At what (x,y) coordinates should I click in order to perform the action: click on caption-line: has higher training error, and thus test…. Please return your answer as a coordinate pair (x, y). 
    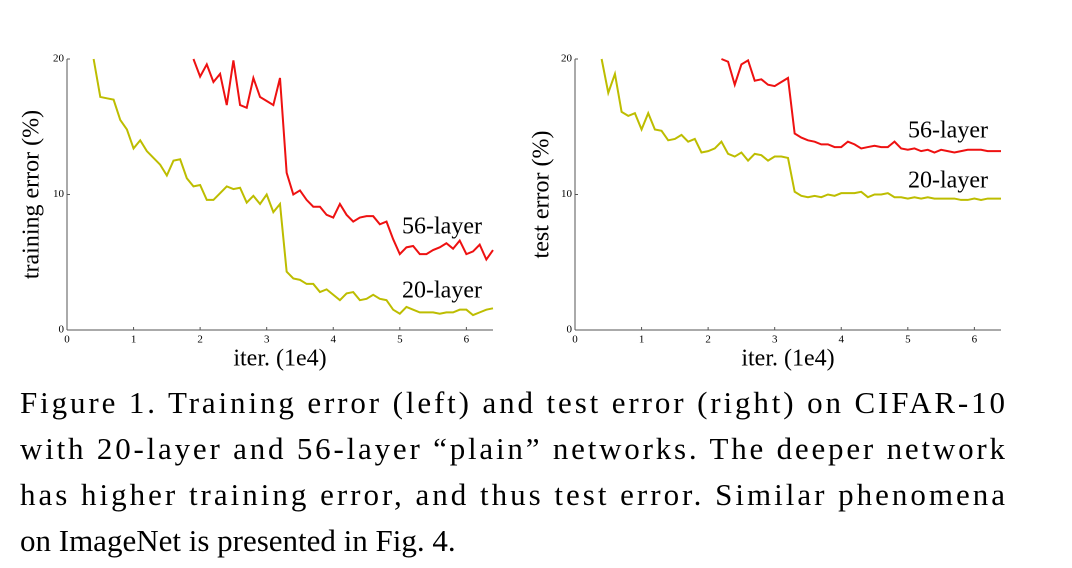
    Looking at the image, I should click on (512, 494).